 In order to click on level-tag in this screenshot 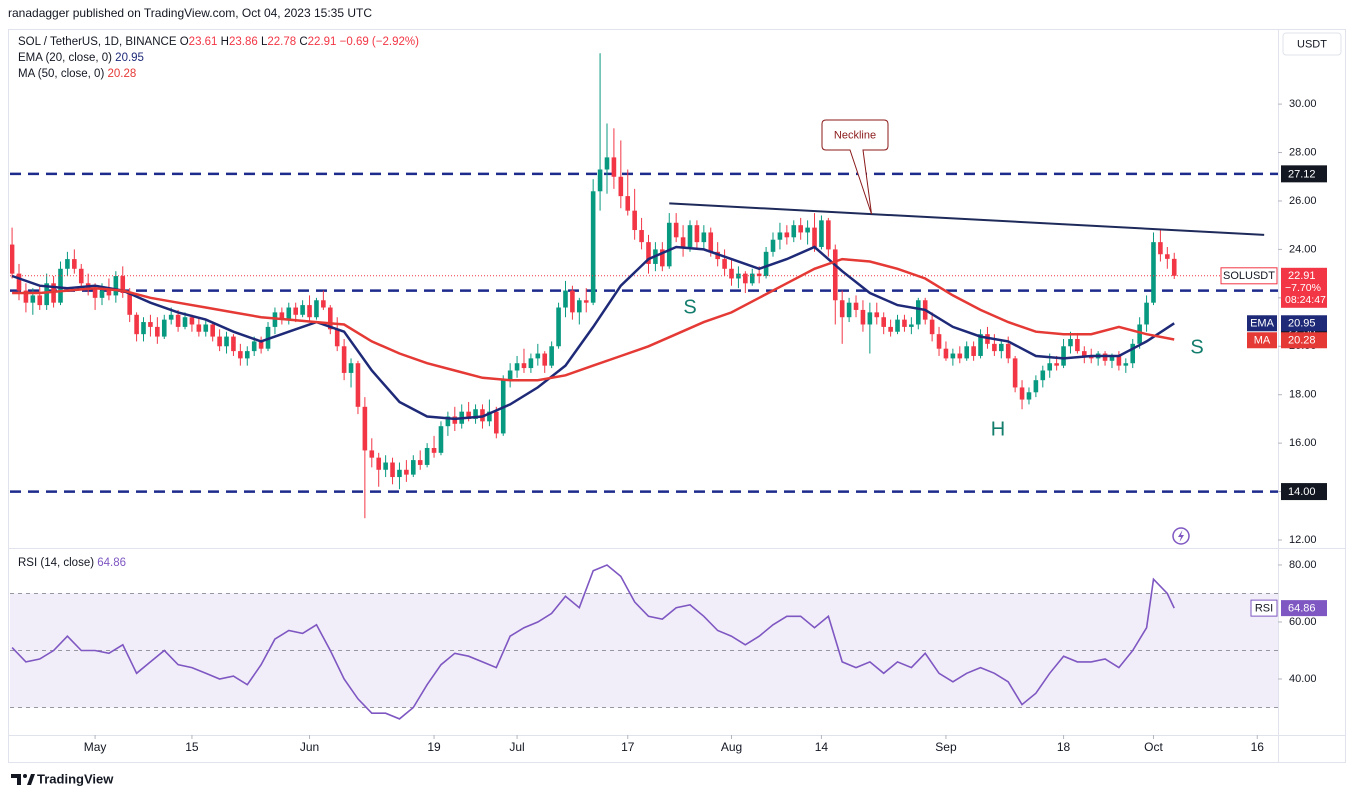, I will do `click(1304, 174)`.